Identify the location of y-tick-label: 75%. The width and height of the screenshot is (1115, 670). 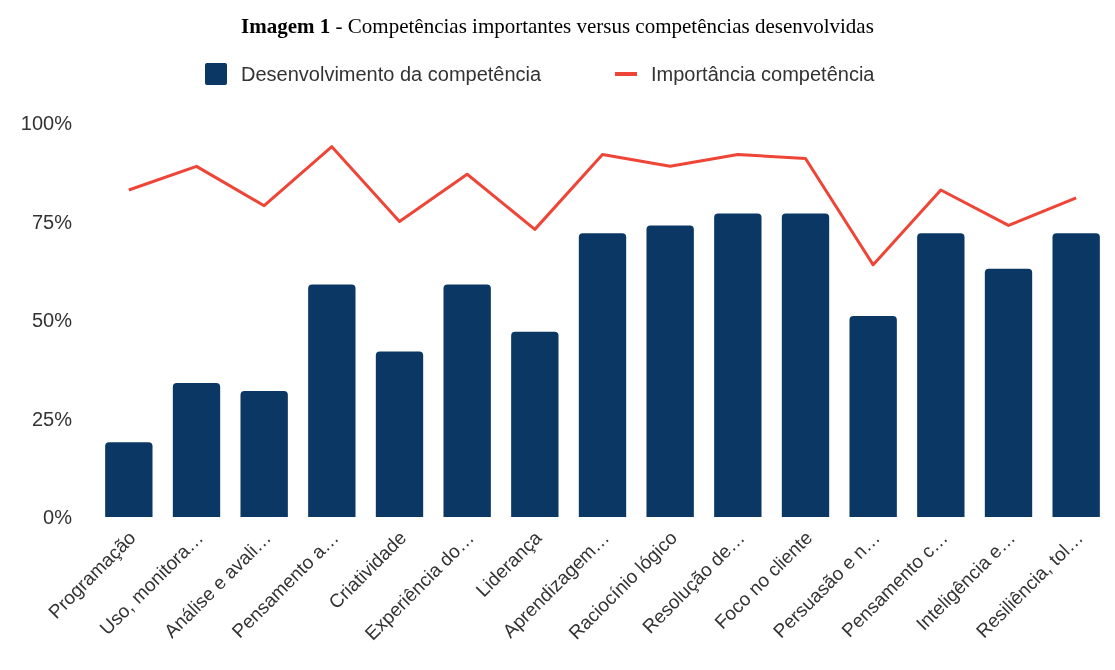
(52, 221).